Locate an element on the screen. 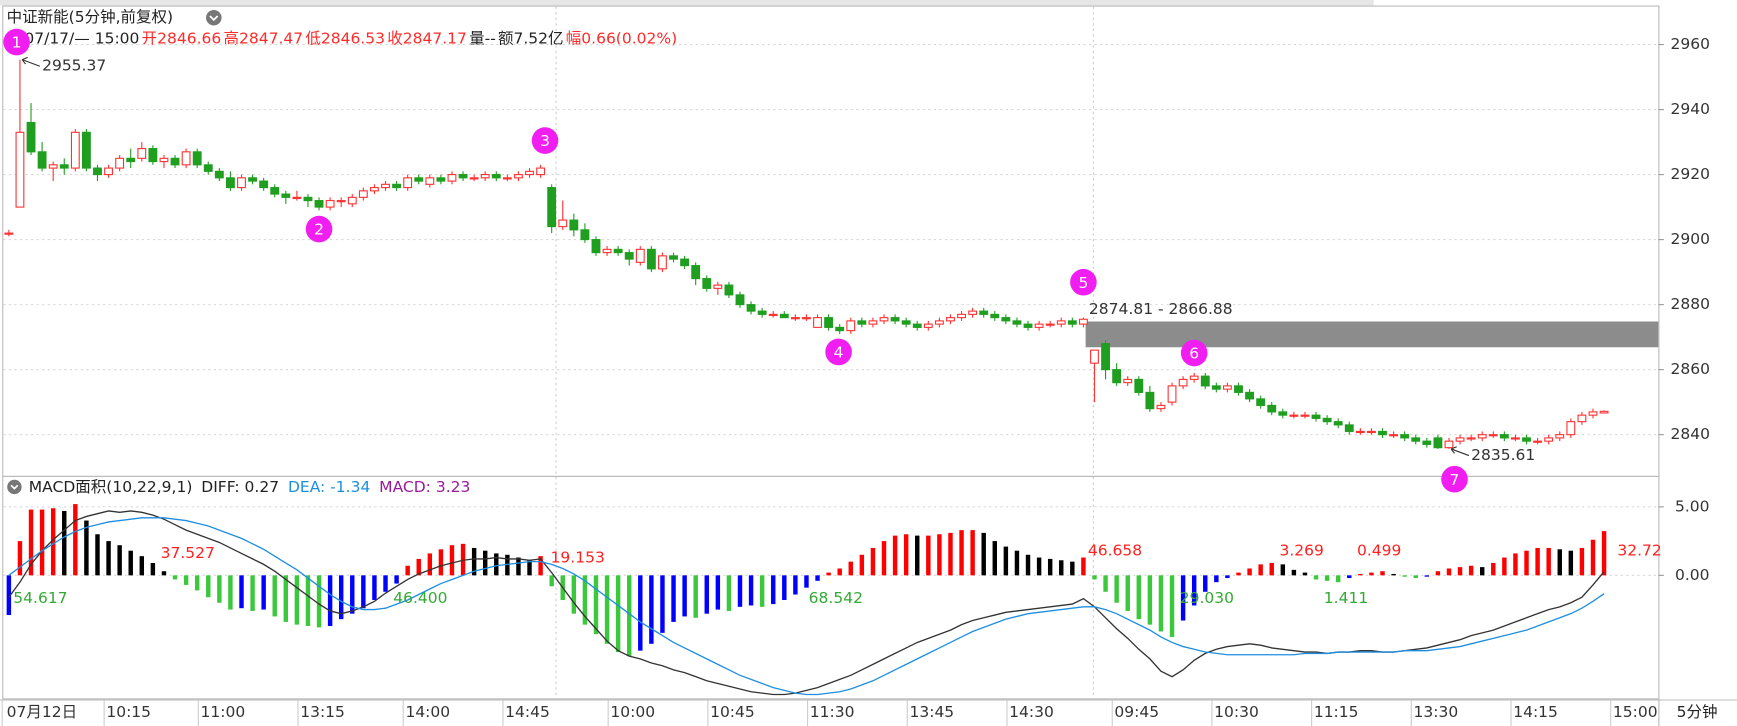 The width and height of the screenshot is (1737, 726). title-menu-arrow is located at coordinates (214, 18).